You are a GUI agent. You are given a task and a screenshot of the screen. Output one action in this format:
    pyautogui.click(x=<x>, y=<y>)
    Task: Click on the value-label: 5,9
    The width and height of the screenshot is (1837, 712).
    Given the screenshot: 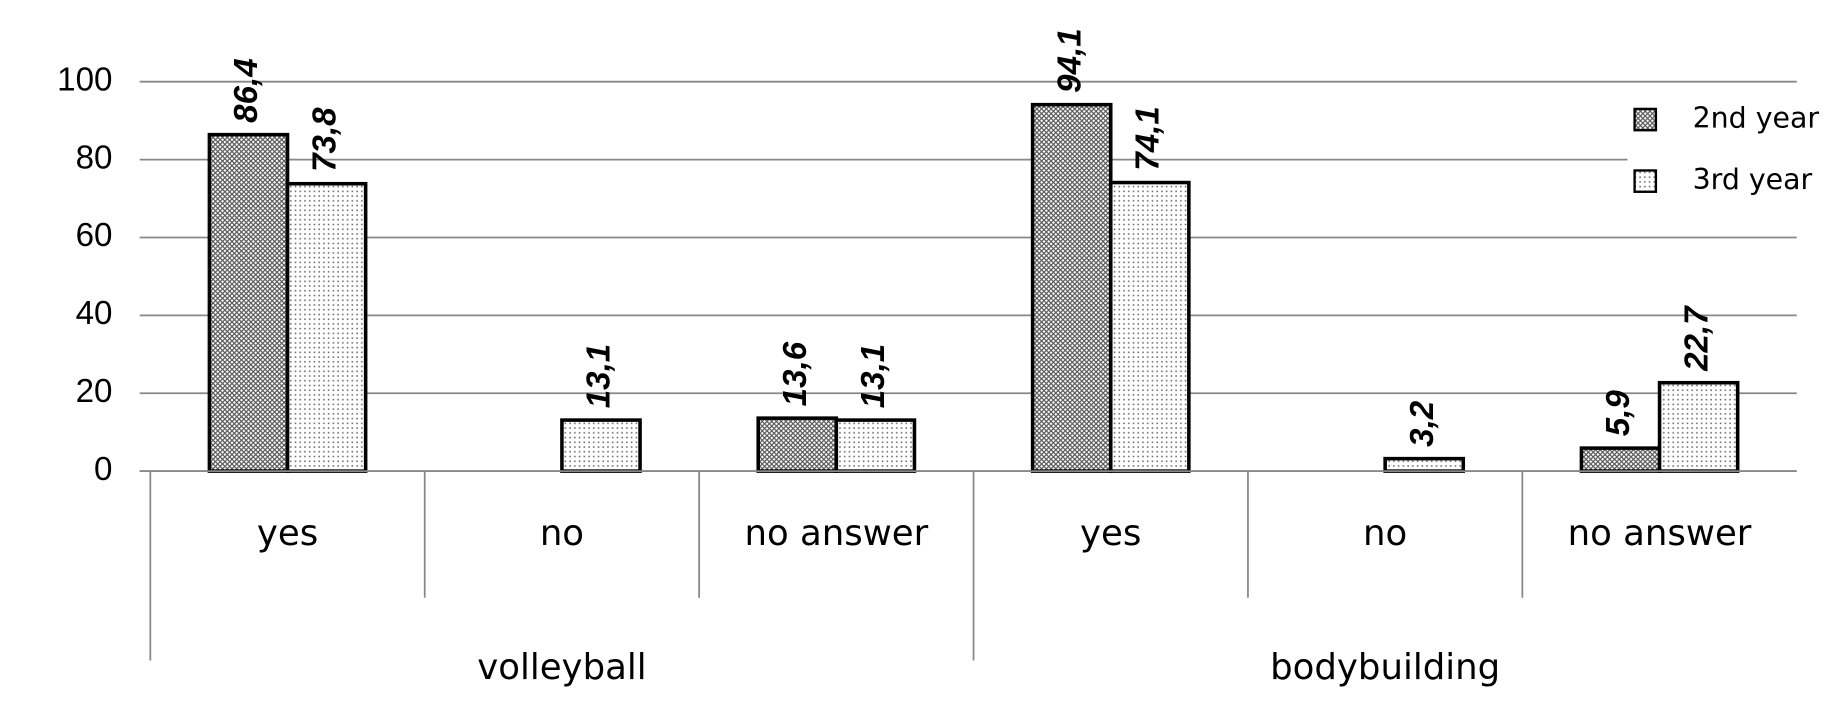 What is the action you would take?
    pyautogui.click(x=1618, y=413)
    